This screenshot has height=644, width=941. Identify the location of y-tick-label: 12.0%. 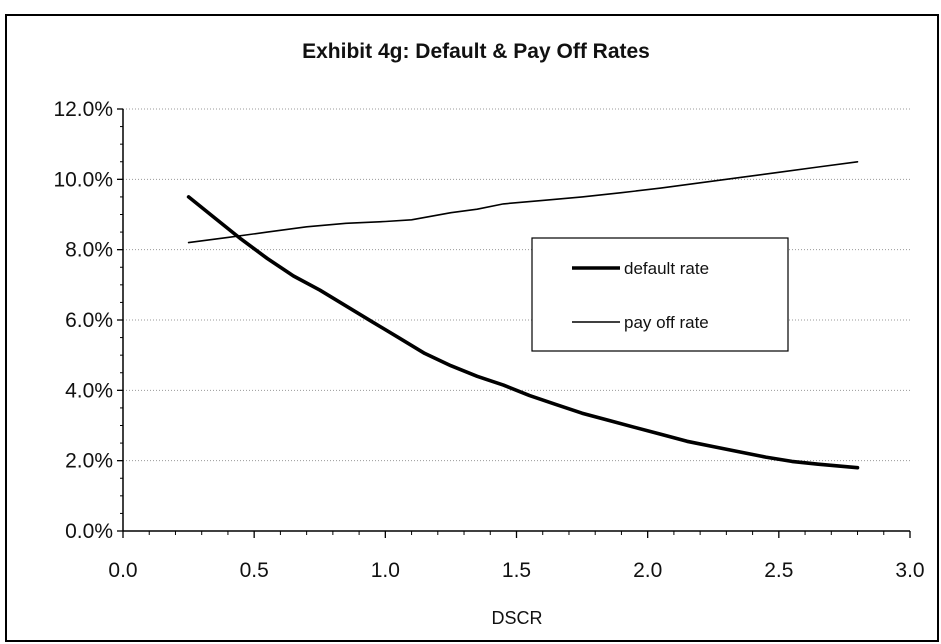
(83, 109).